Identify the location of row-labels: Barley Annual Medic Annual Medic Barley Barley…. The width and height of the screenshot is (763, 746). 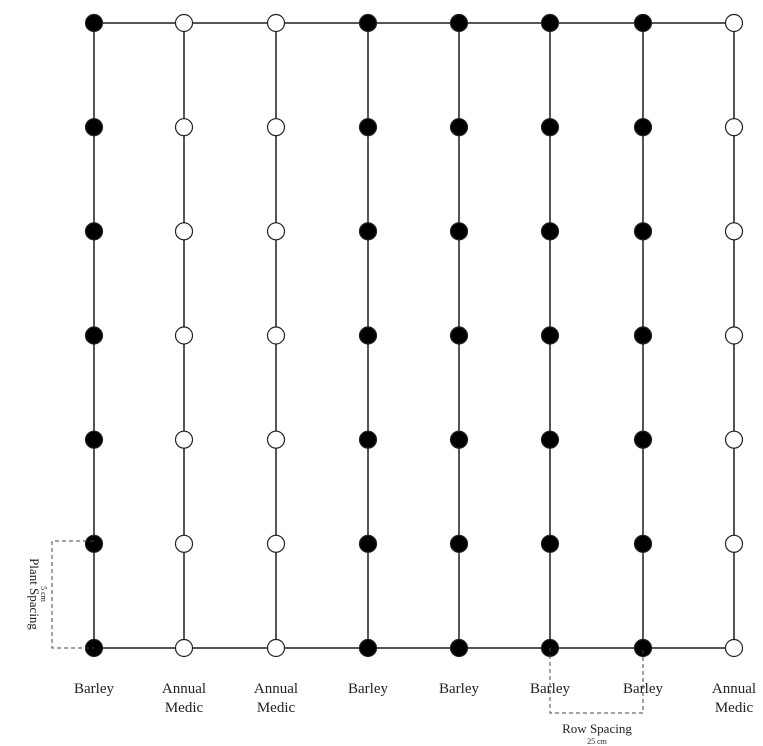
(415, 698).